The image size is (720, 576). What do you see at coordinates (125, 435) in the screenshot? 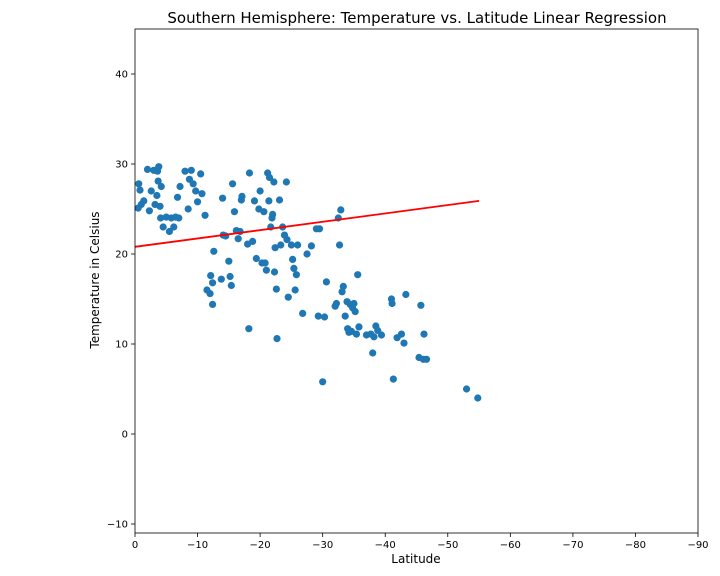
I see `y-tick-label: 0` at bounding box center [125, 435].